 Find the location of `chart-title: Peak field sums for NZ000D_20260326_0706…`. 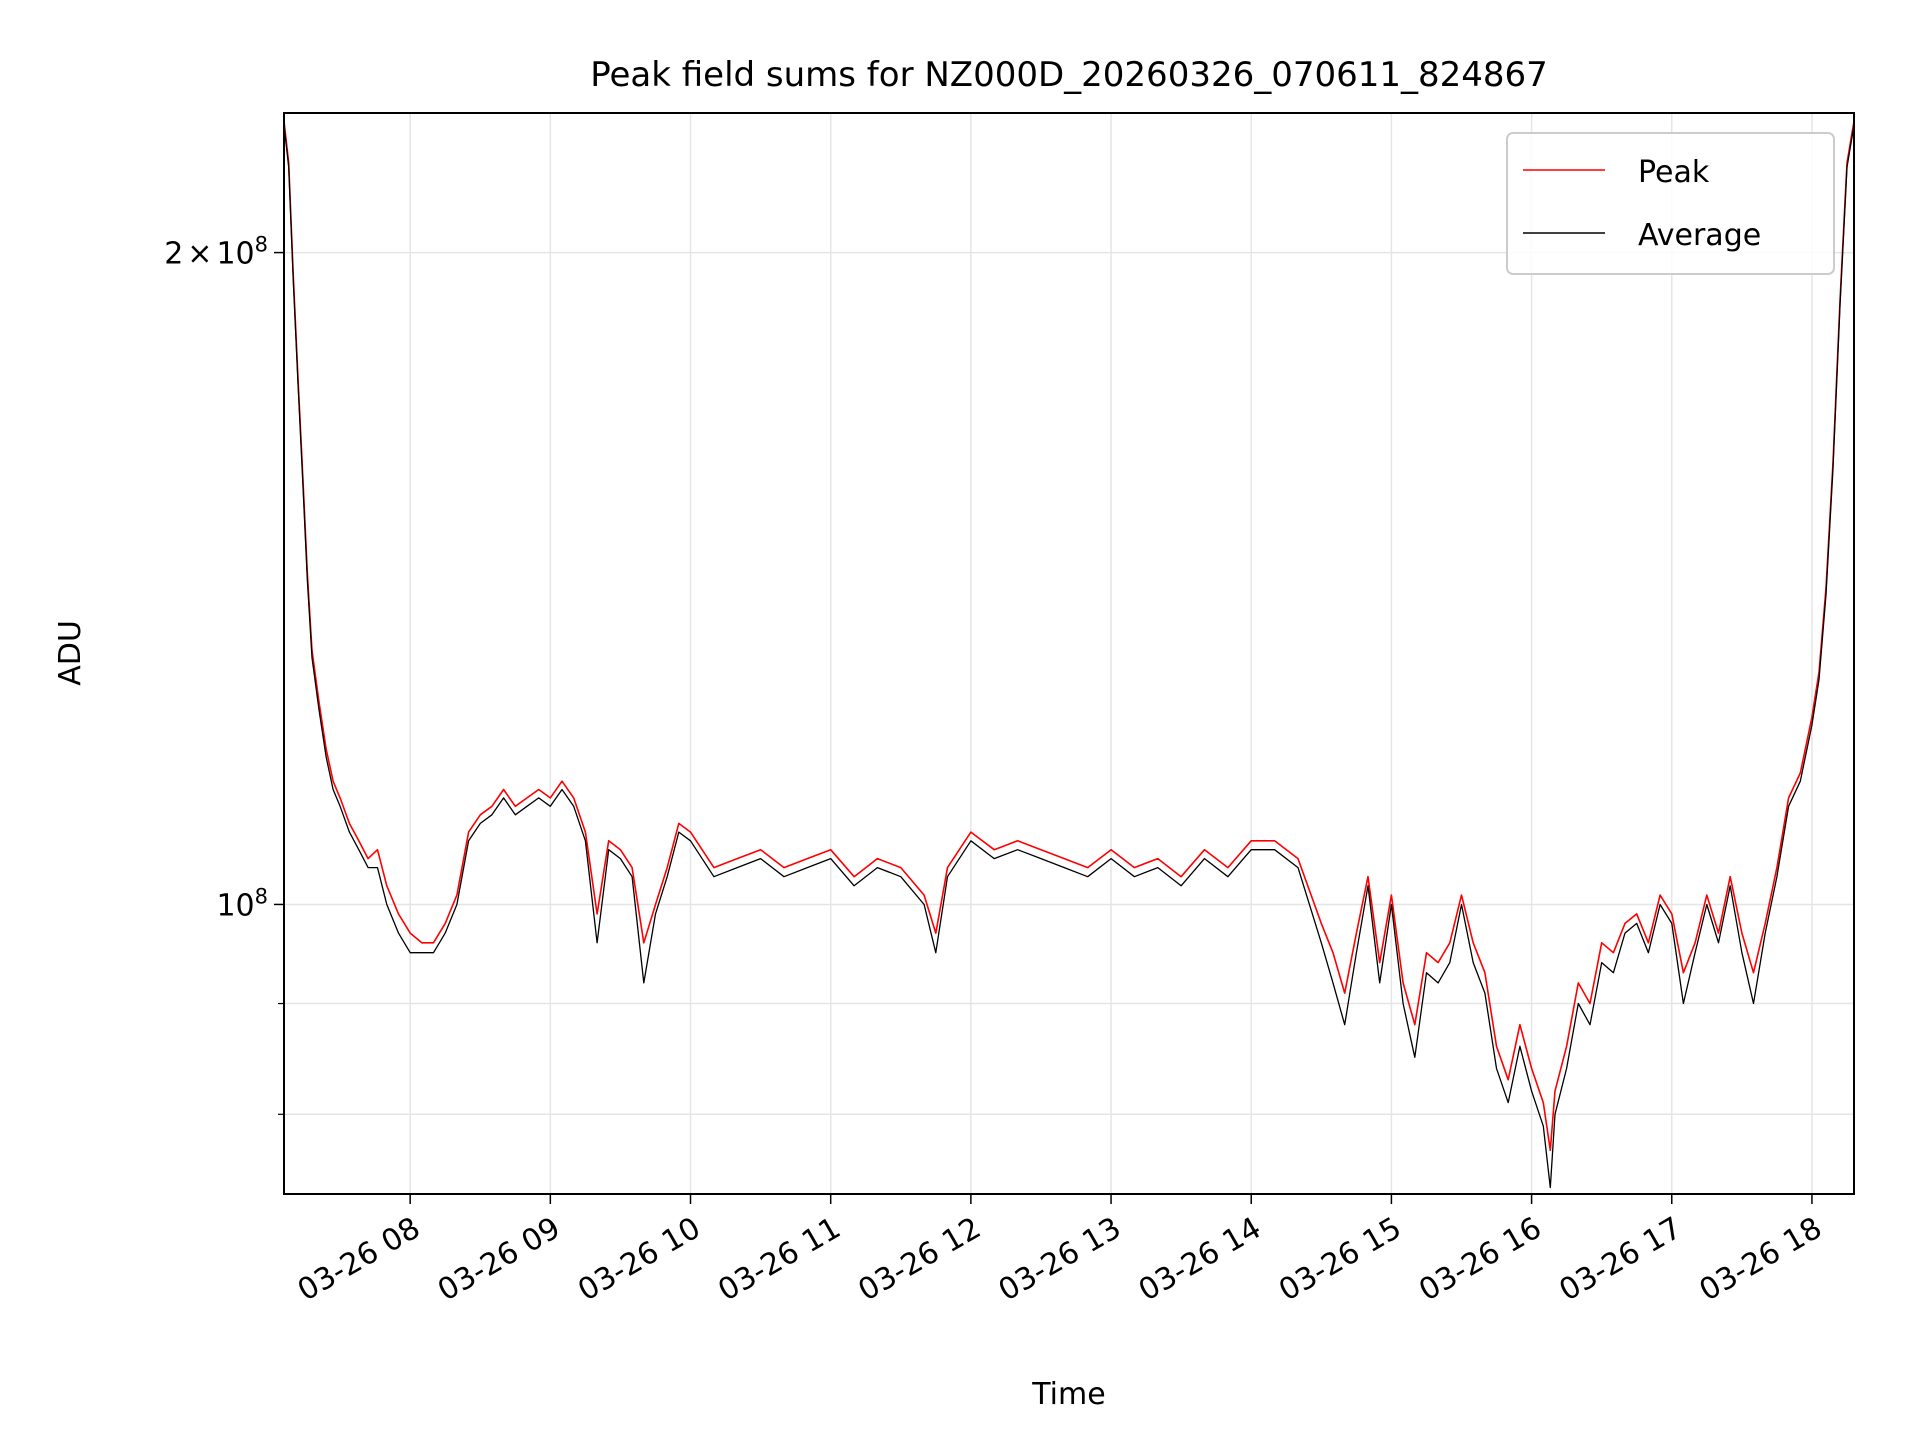

chart-title: Peak field sums for NZ000D_20260326_0706… is located at coordinates (1069, 75).